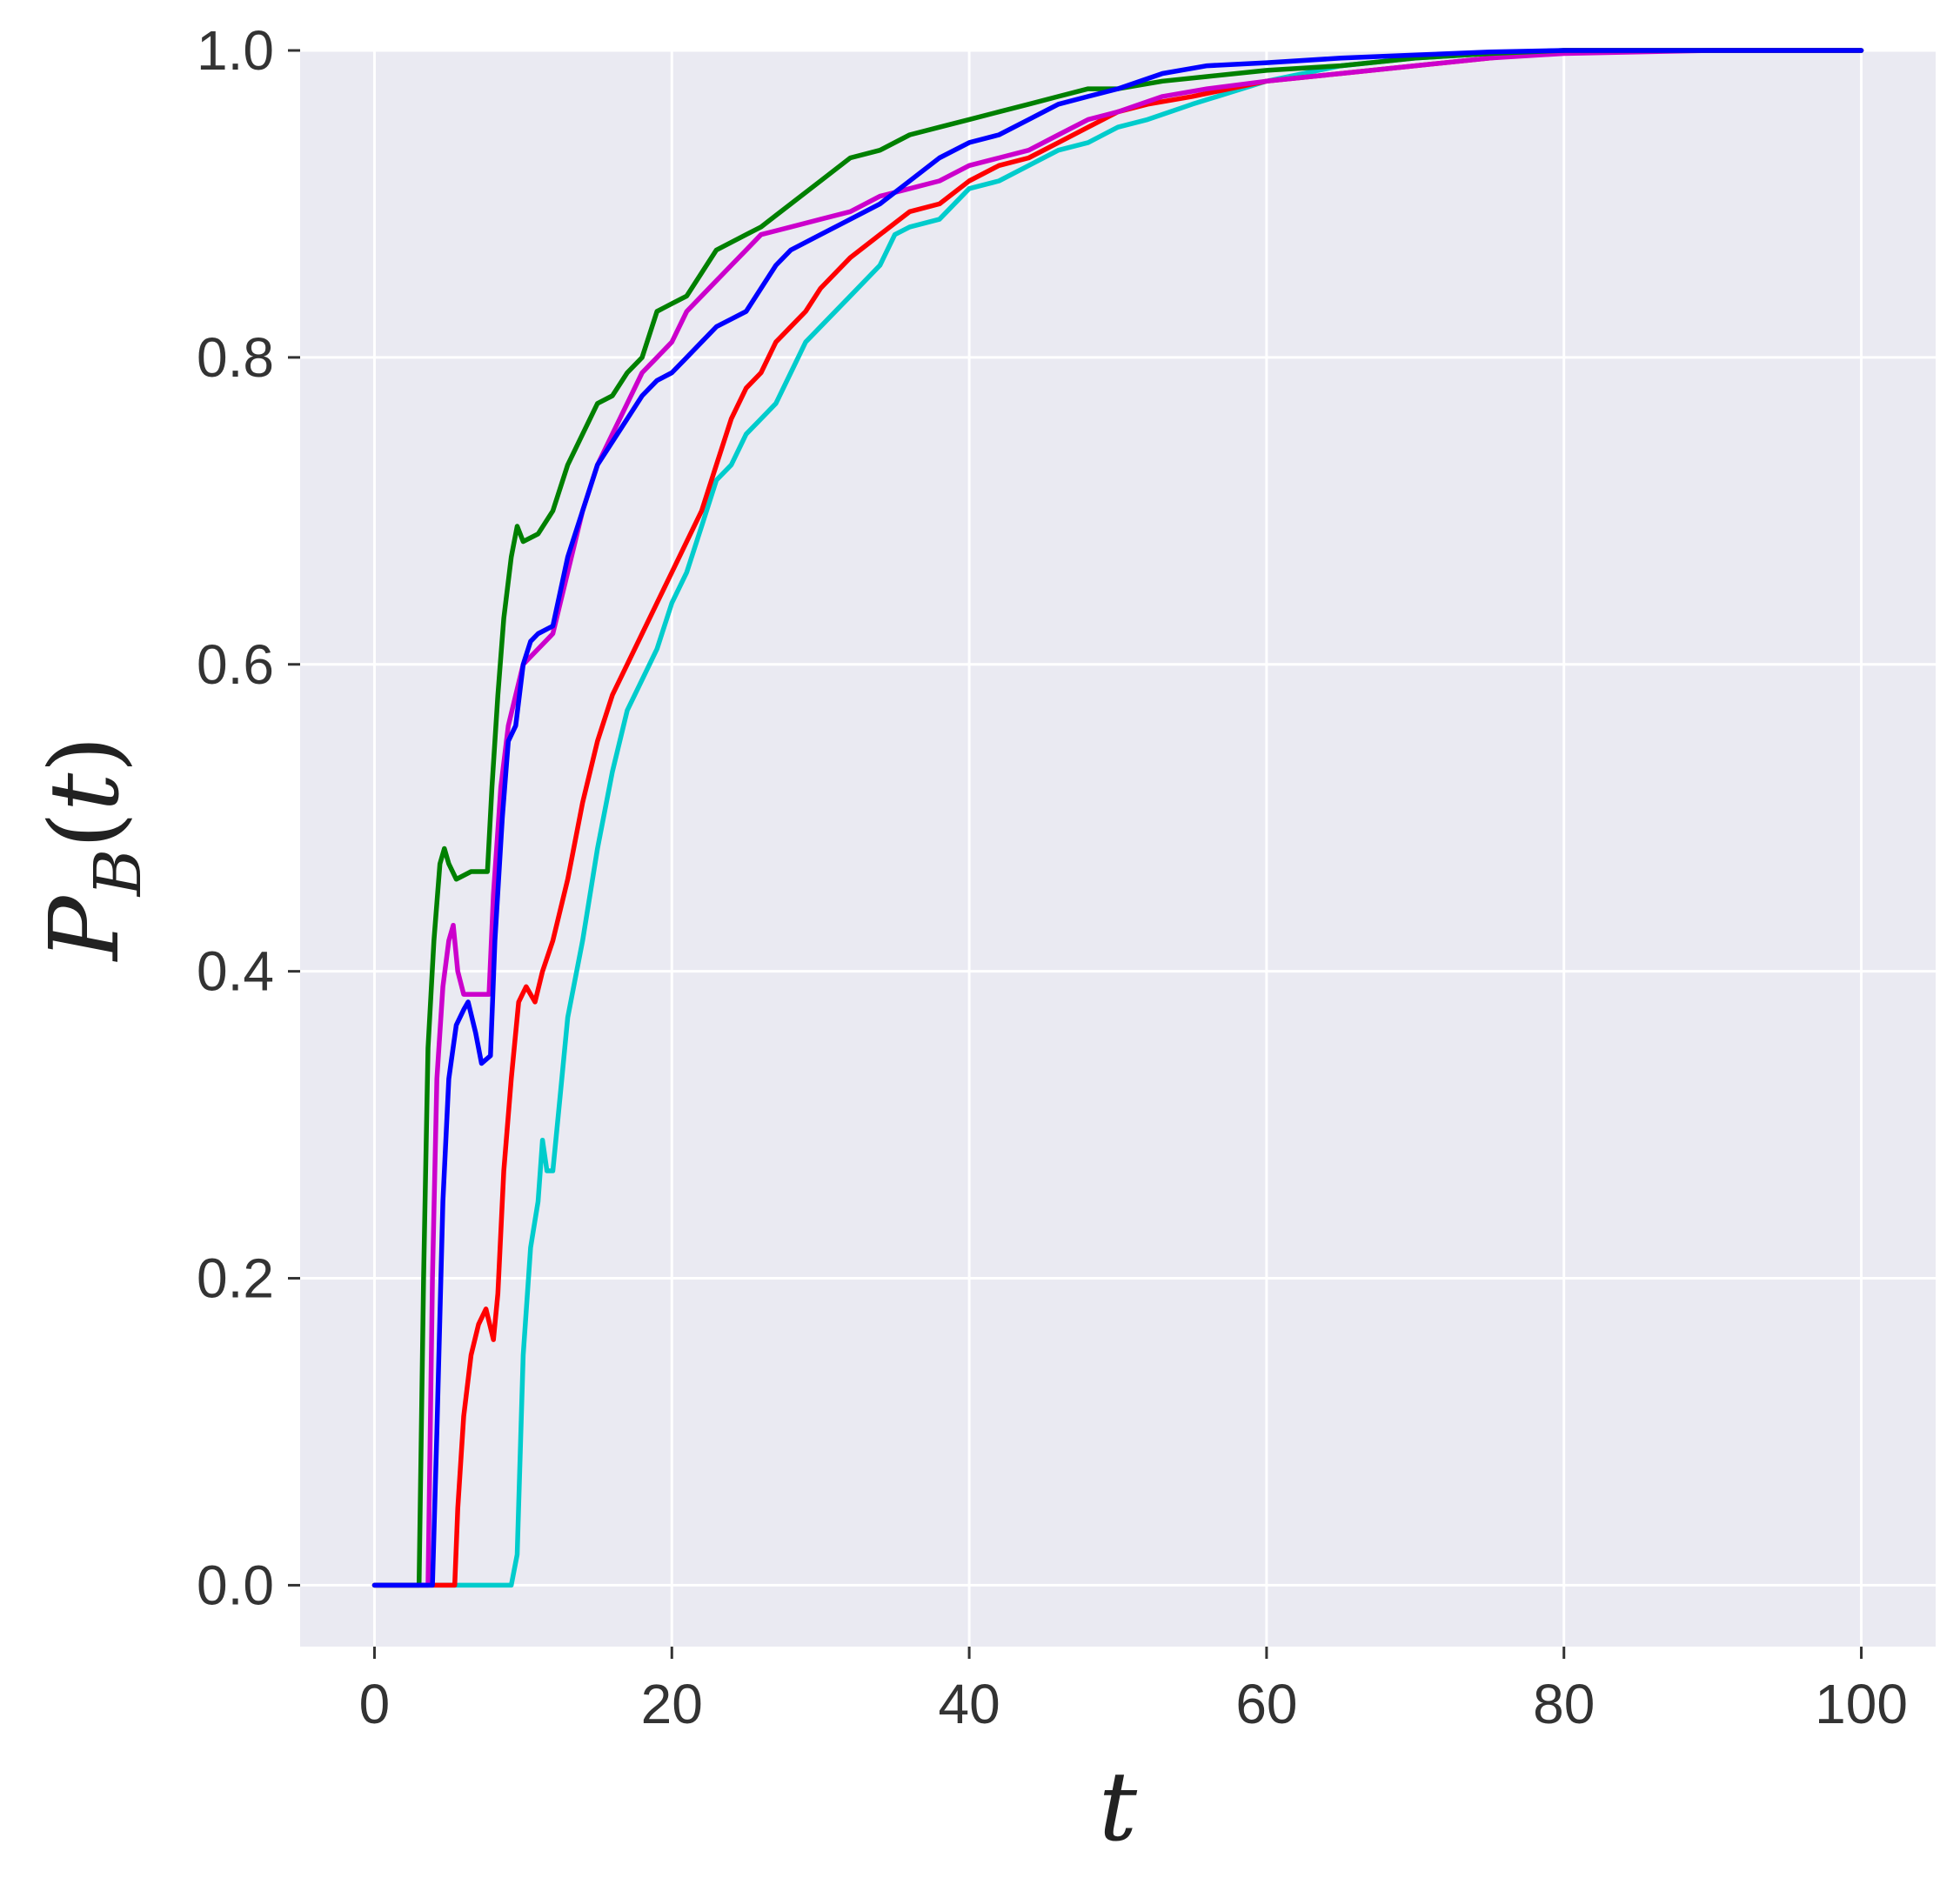 The height and width of the screenshot is (1878, 1960). Describe the element at coordinates (1266, 1704) in the screenshot. I see `x-tick-label: 60` at that location.